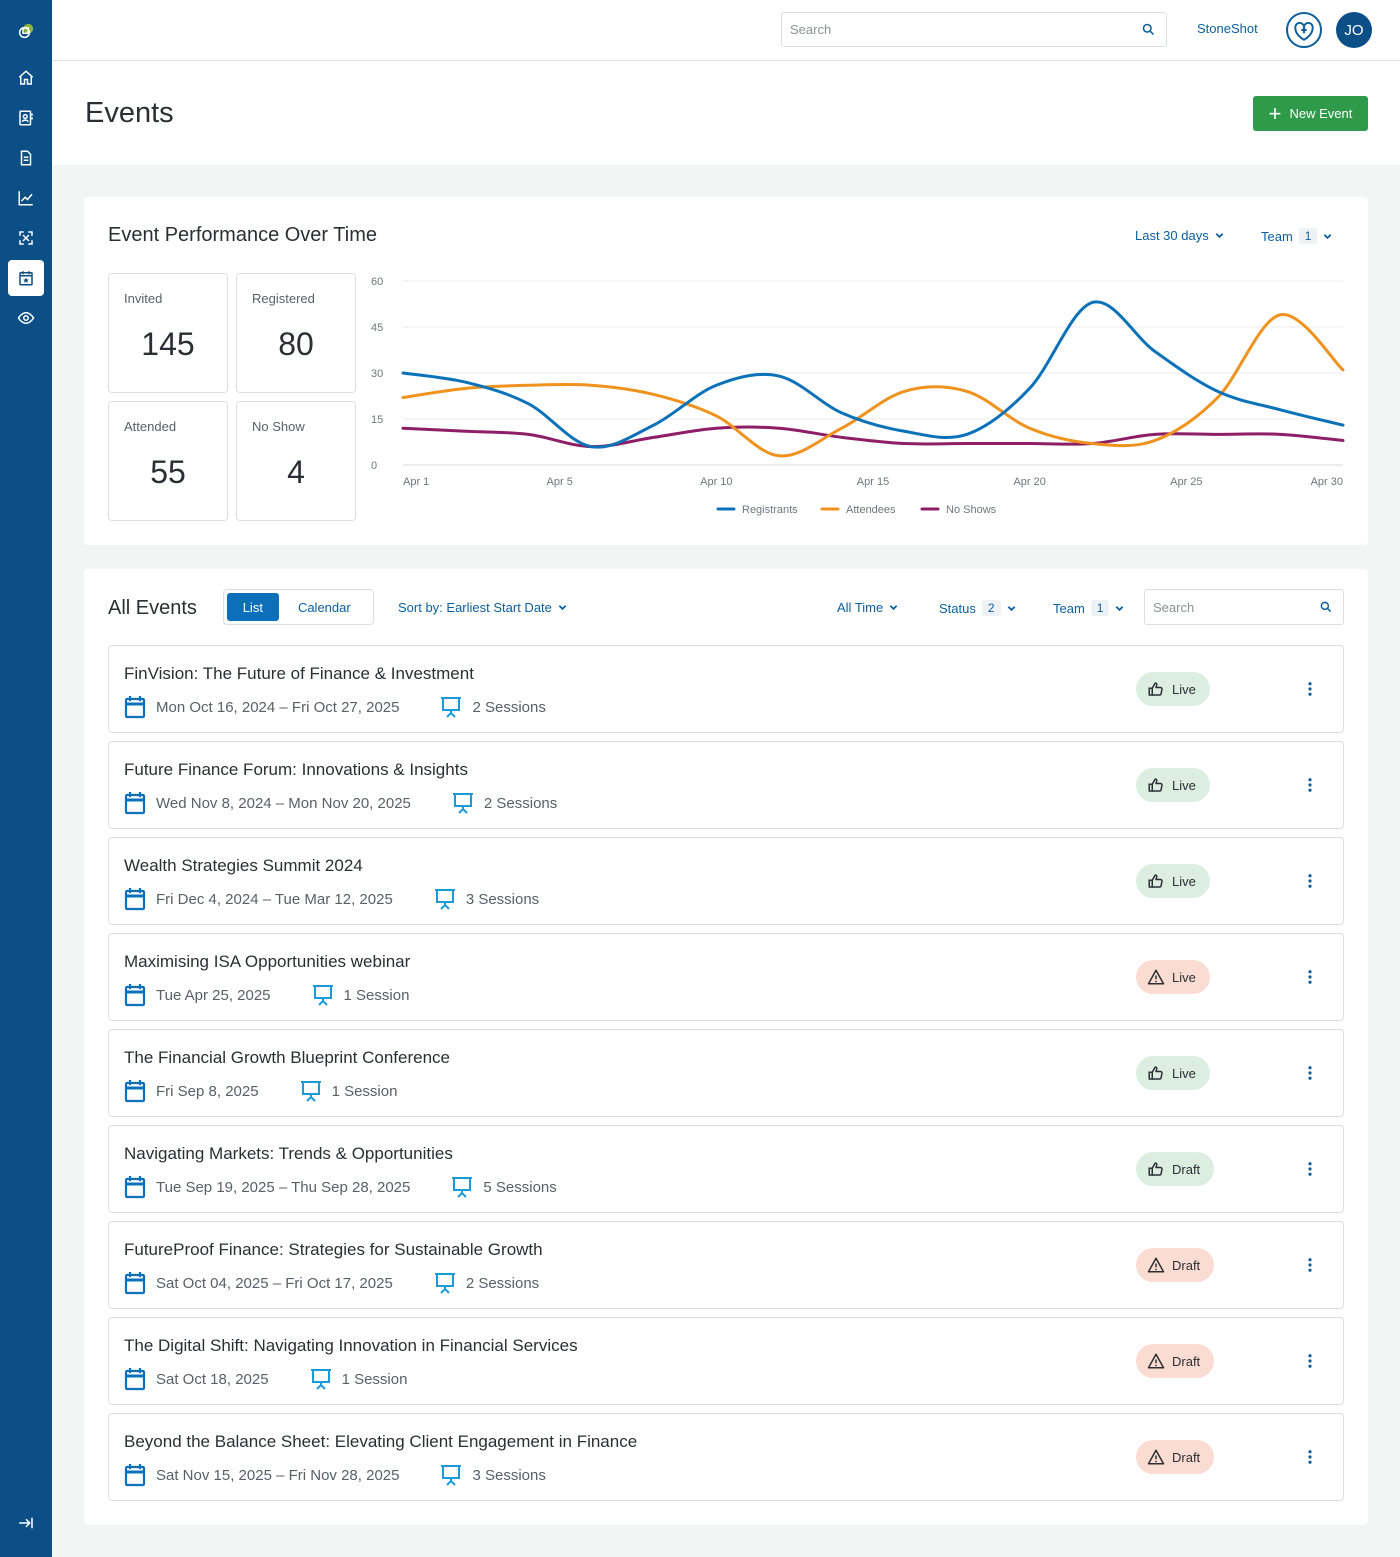  What do you see at coordinates (376, 995) in the screenshot?
I see `event-sessions: 1 Session` at bounding box center [376, 995].